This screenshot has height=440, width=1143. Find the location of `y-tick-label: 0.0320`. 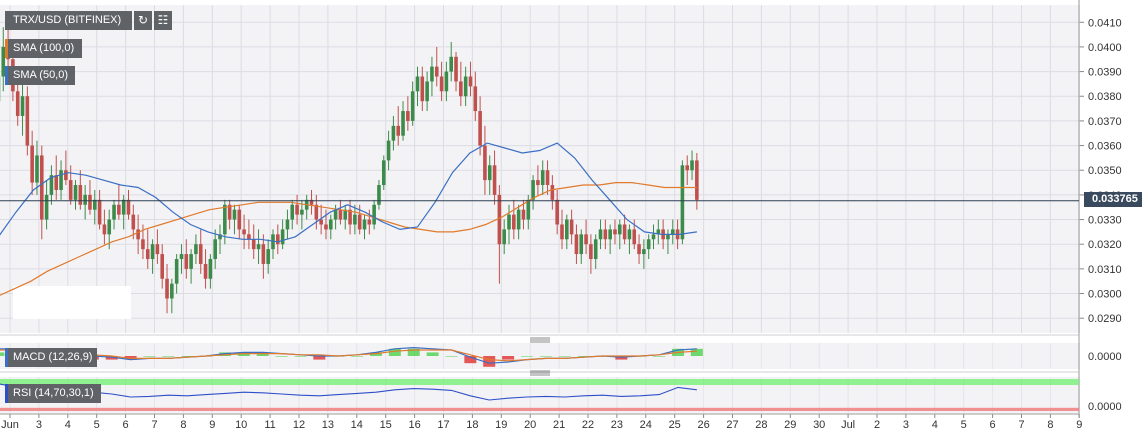

y-tick-label: 0.0320 is located at coordinates (1105, 245).